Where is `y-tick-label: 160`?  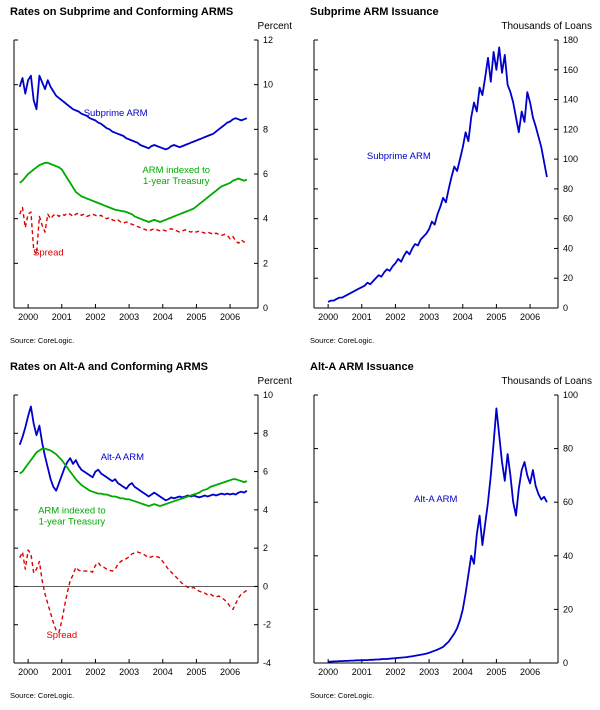
y-tick-label: 160 is located at coordinates (570, 70).